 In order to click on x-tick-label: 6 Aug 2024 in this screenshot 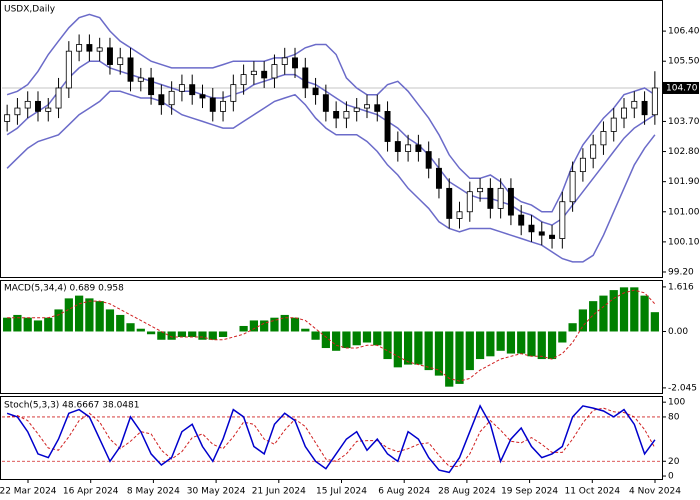, I will do `click(404, 492)`.